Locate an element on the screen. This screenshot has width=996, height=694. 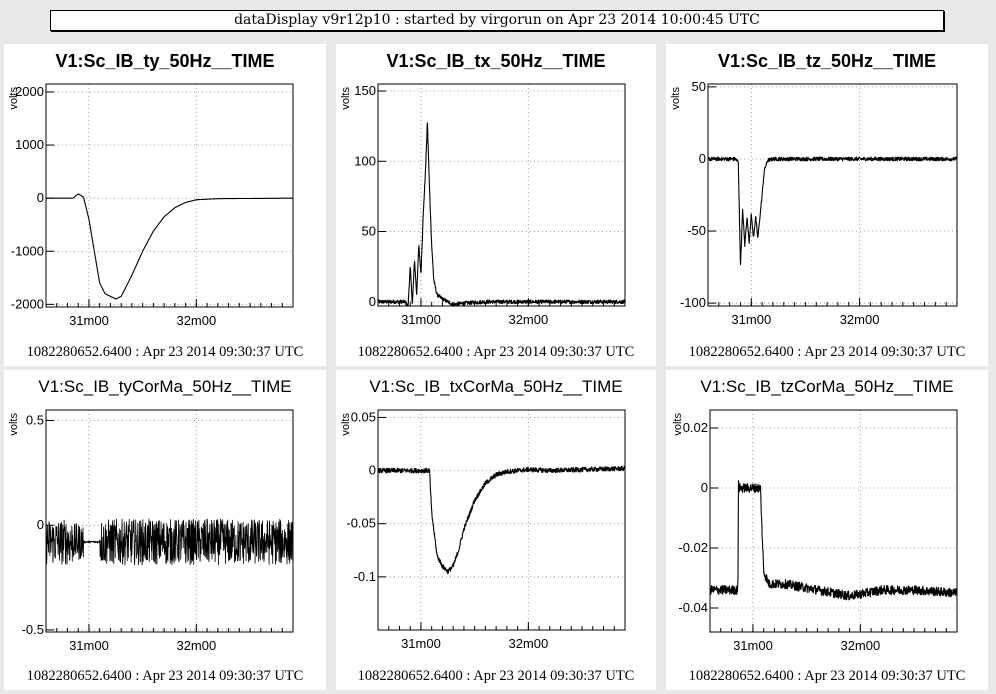
plot-title: V1:Sc_IB_tx_50Hz__TIME is located at coordinates (496, 61).